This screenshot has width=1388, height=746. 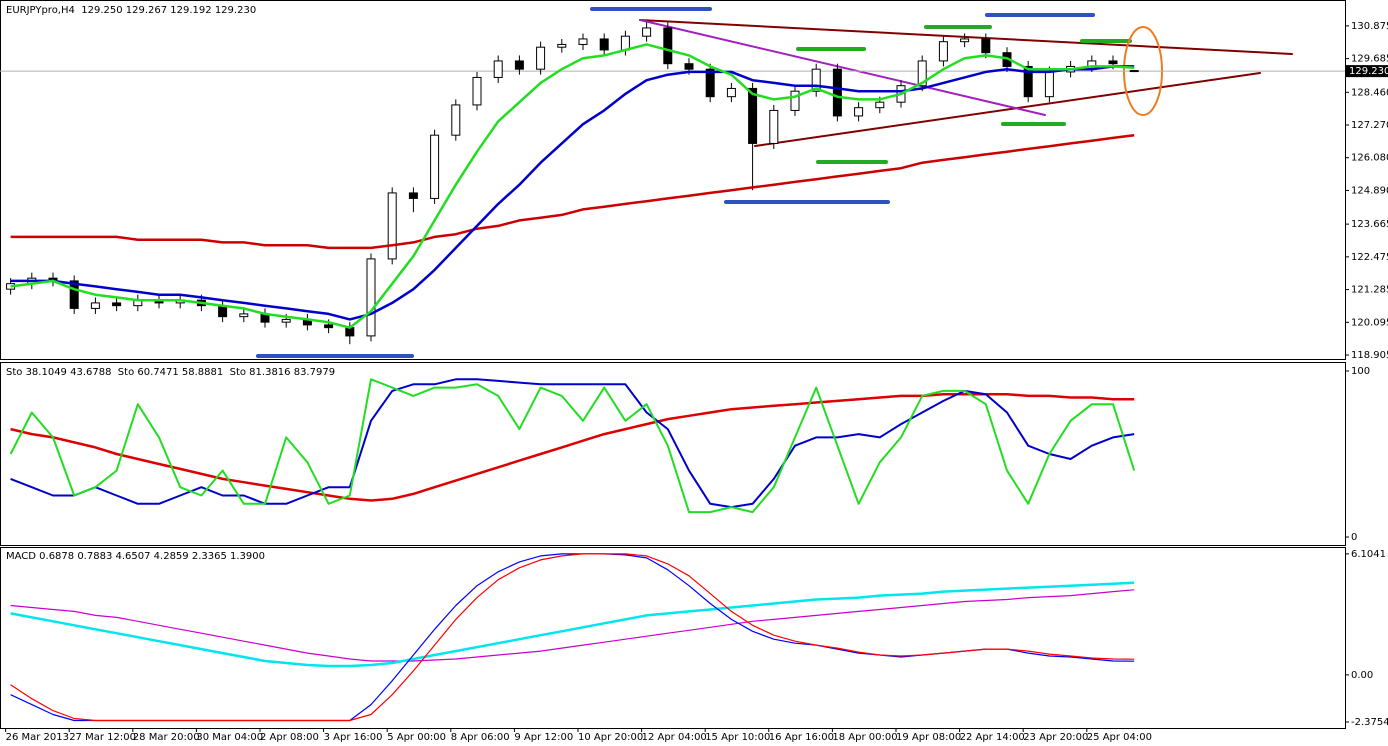 I want to click on x-tick-label: 12 Apr 04:00, so click(x=674, y=737).